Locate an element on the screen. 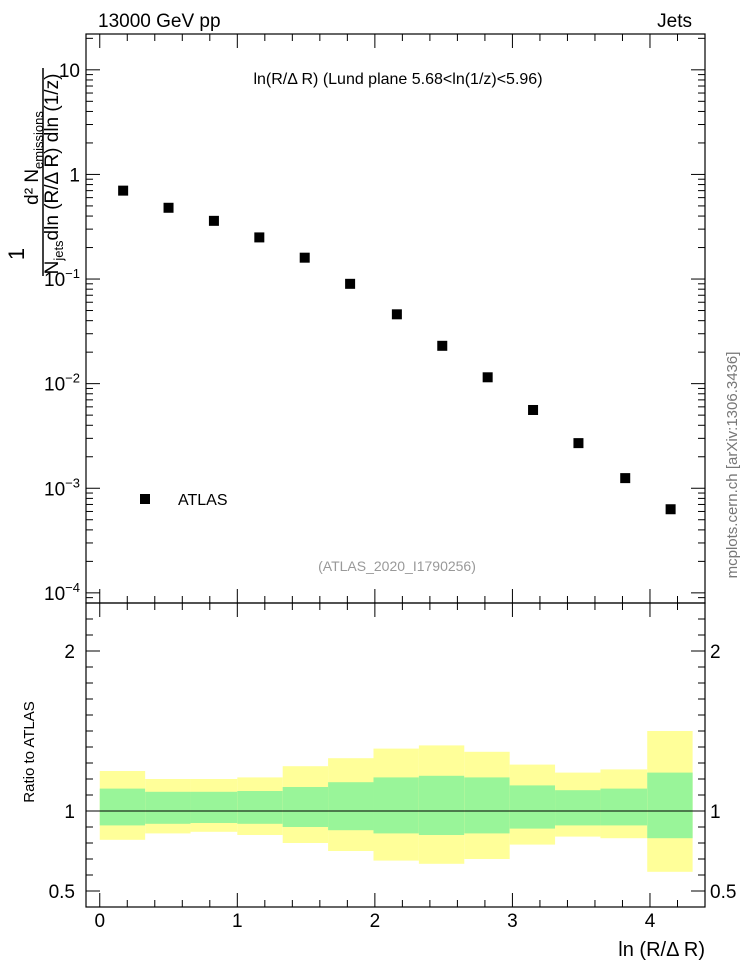 The height and width of the screenshot is (977, 746). header-left-label: 13000 GeV pp is located at coordinates (159, 21).